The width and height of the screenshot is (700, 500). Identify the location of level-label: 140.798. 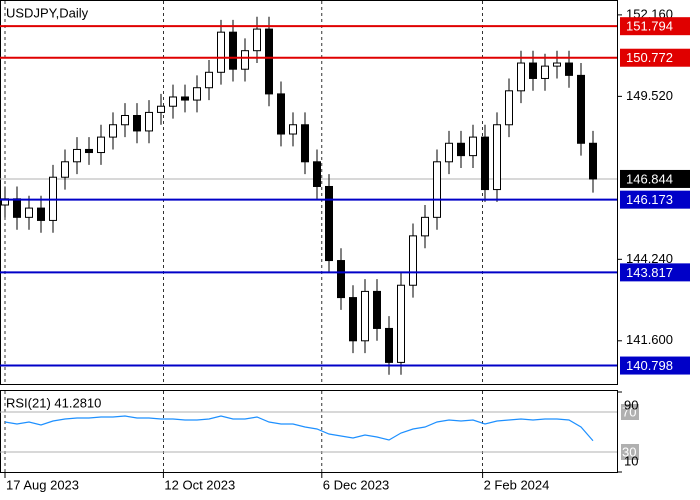
(649, 365).